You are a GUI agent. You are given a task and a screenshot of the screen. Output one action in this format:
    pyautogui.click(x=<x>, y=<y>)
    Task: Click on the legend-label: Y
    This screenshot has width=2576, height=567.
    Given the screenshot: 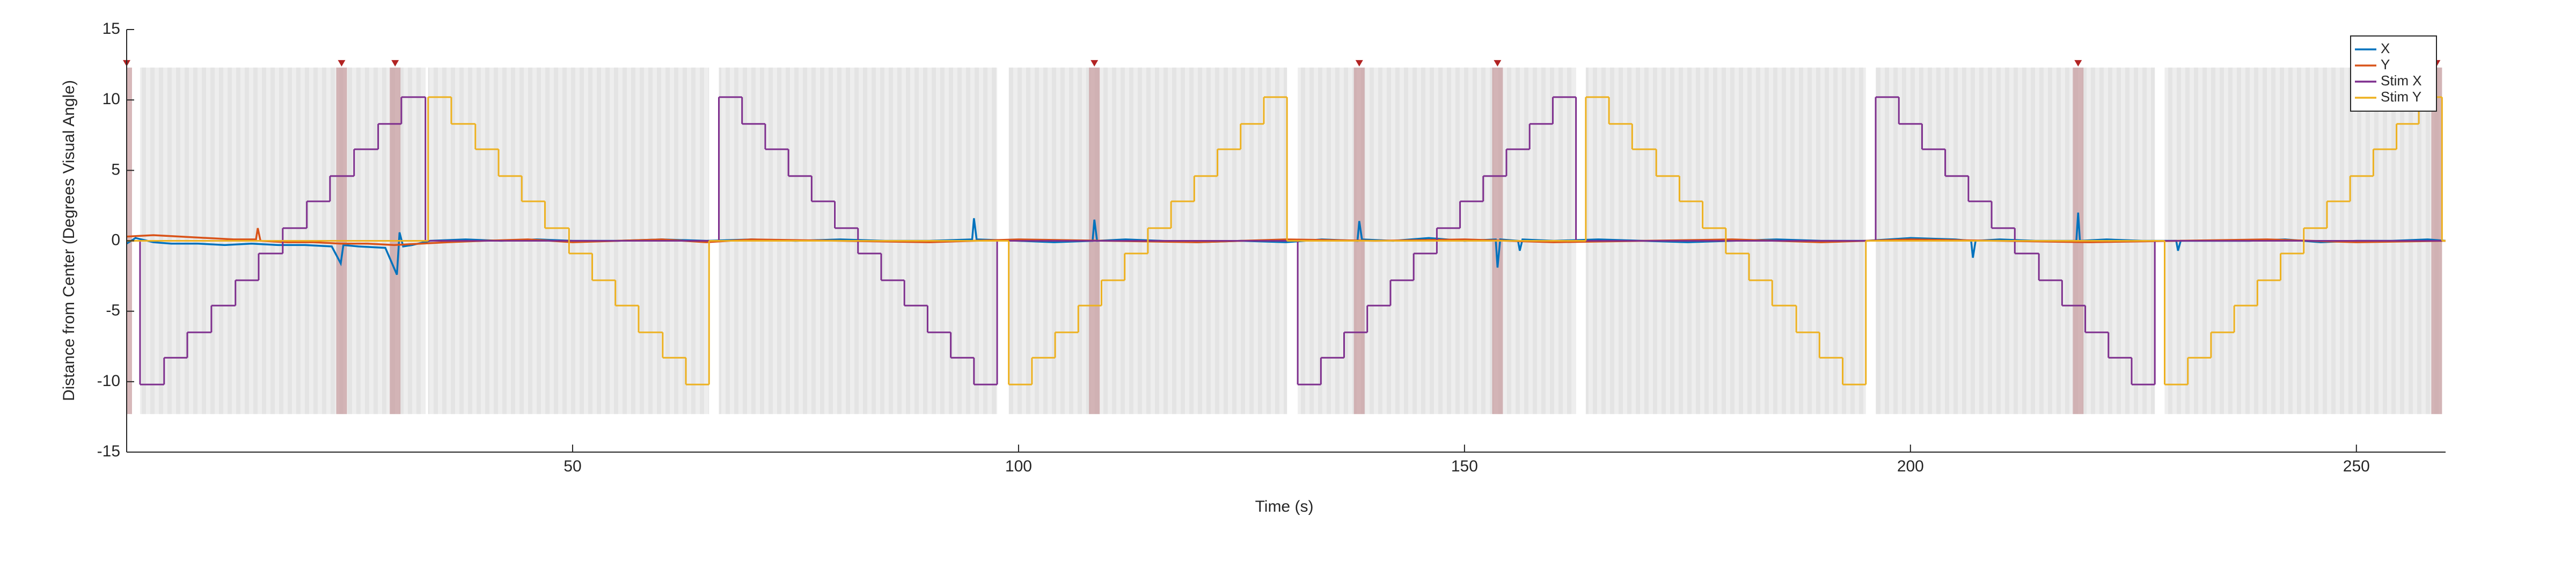 What is the action you would take?
    pyautogui.click(x=2385, y=64)
    